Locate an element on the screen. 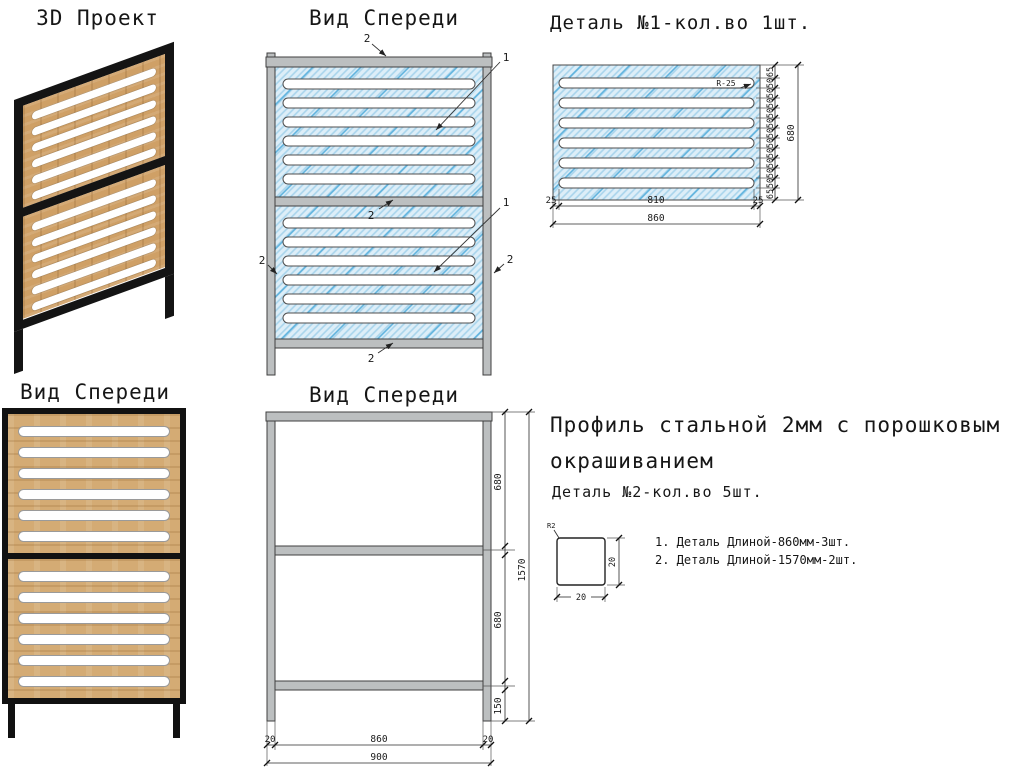 This screenshot has height=770, width=1021. callout-frame-left: 2 is located at coordinates (262, 260).